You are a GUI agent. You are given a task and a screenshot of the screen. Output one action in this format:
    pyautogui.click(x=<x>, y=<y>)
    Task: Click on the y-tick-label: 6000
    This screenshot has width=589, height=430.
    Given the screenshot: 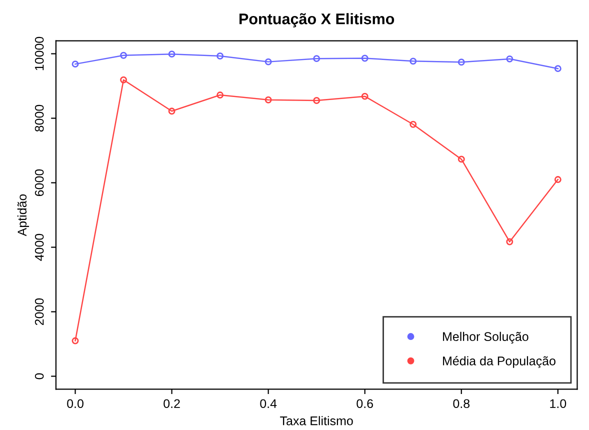 What is the action you would take?
    pyautogui.click(x=39, y=182)
    